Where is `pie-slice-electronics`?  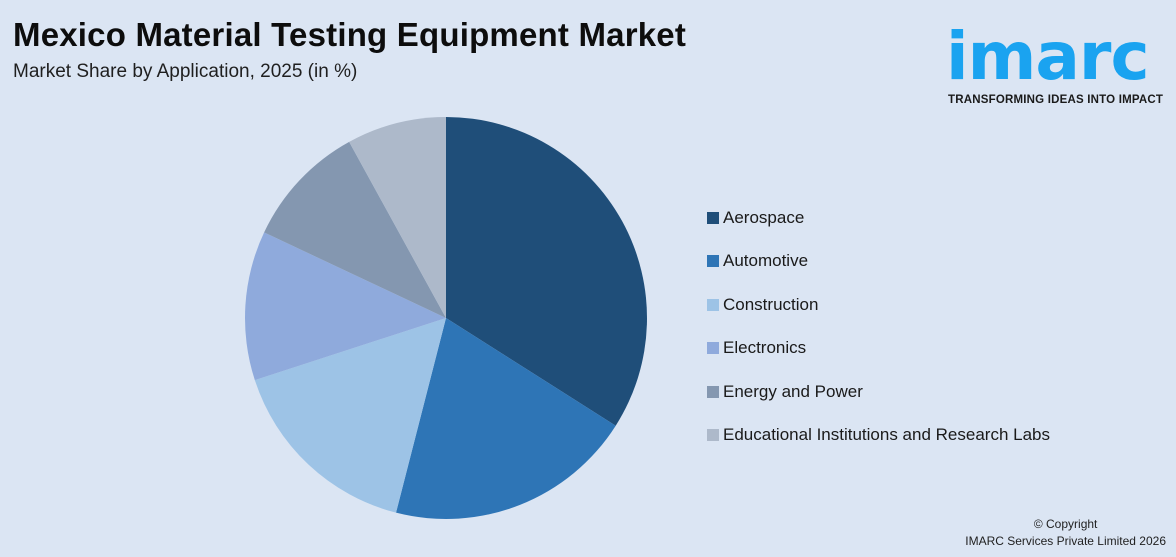
pie-slice-electronics is located at coordinates (345, 306).